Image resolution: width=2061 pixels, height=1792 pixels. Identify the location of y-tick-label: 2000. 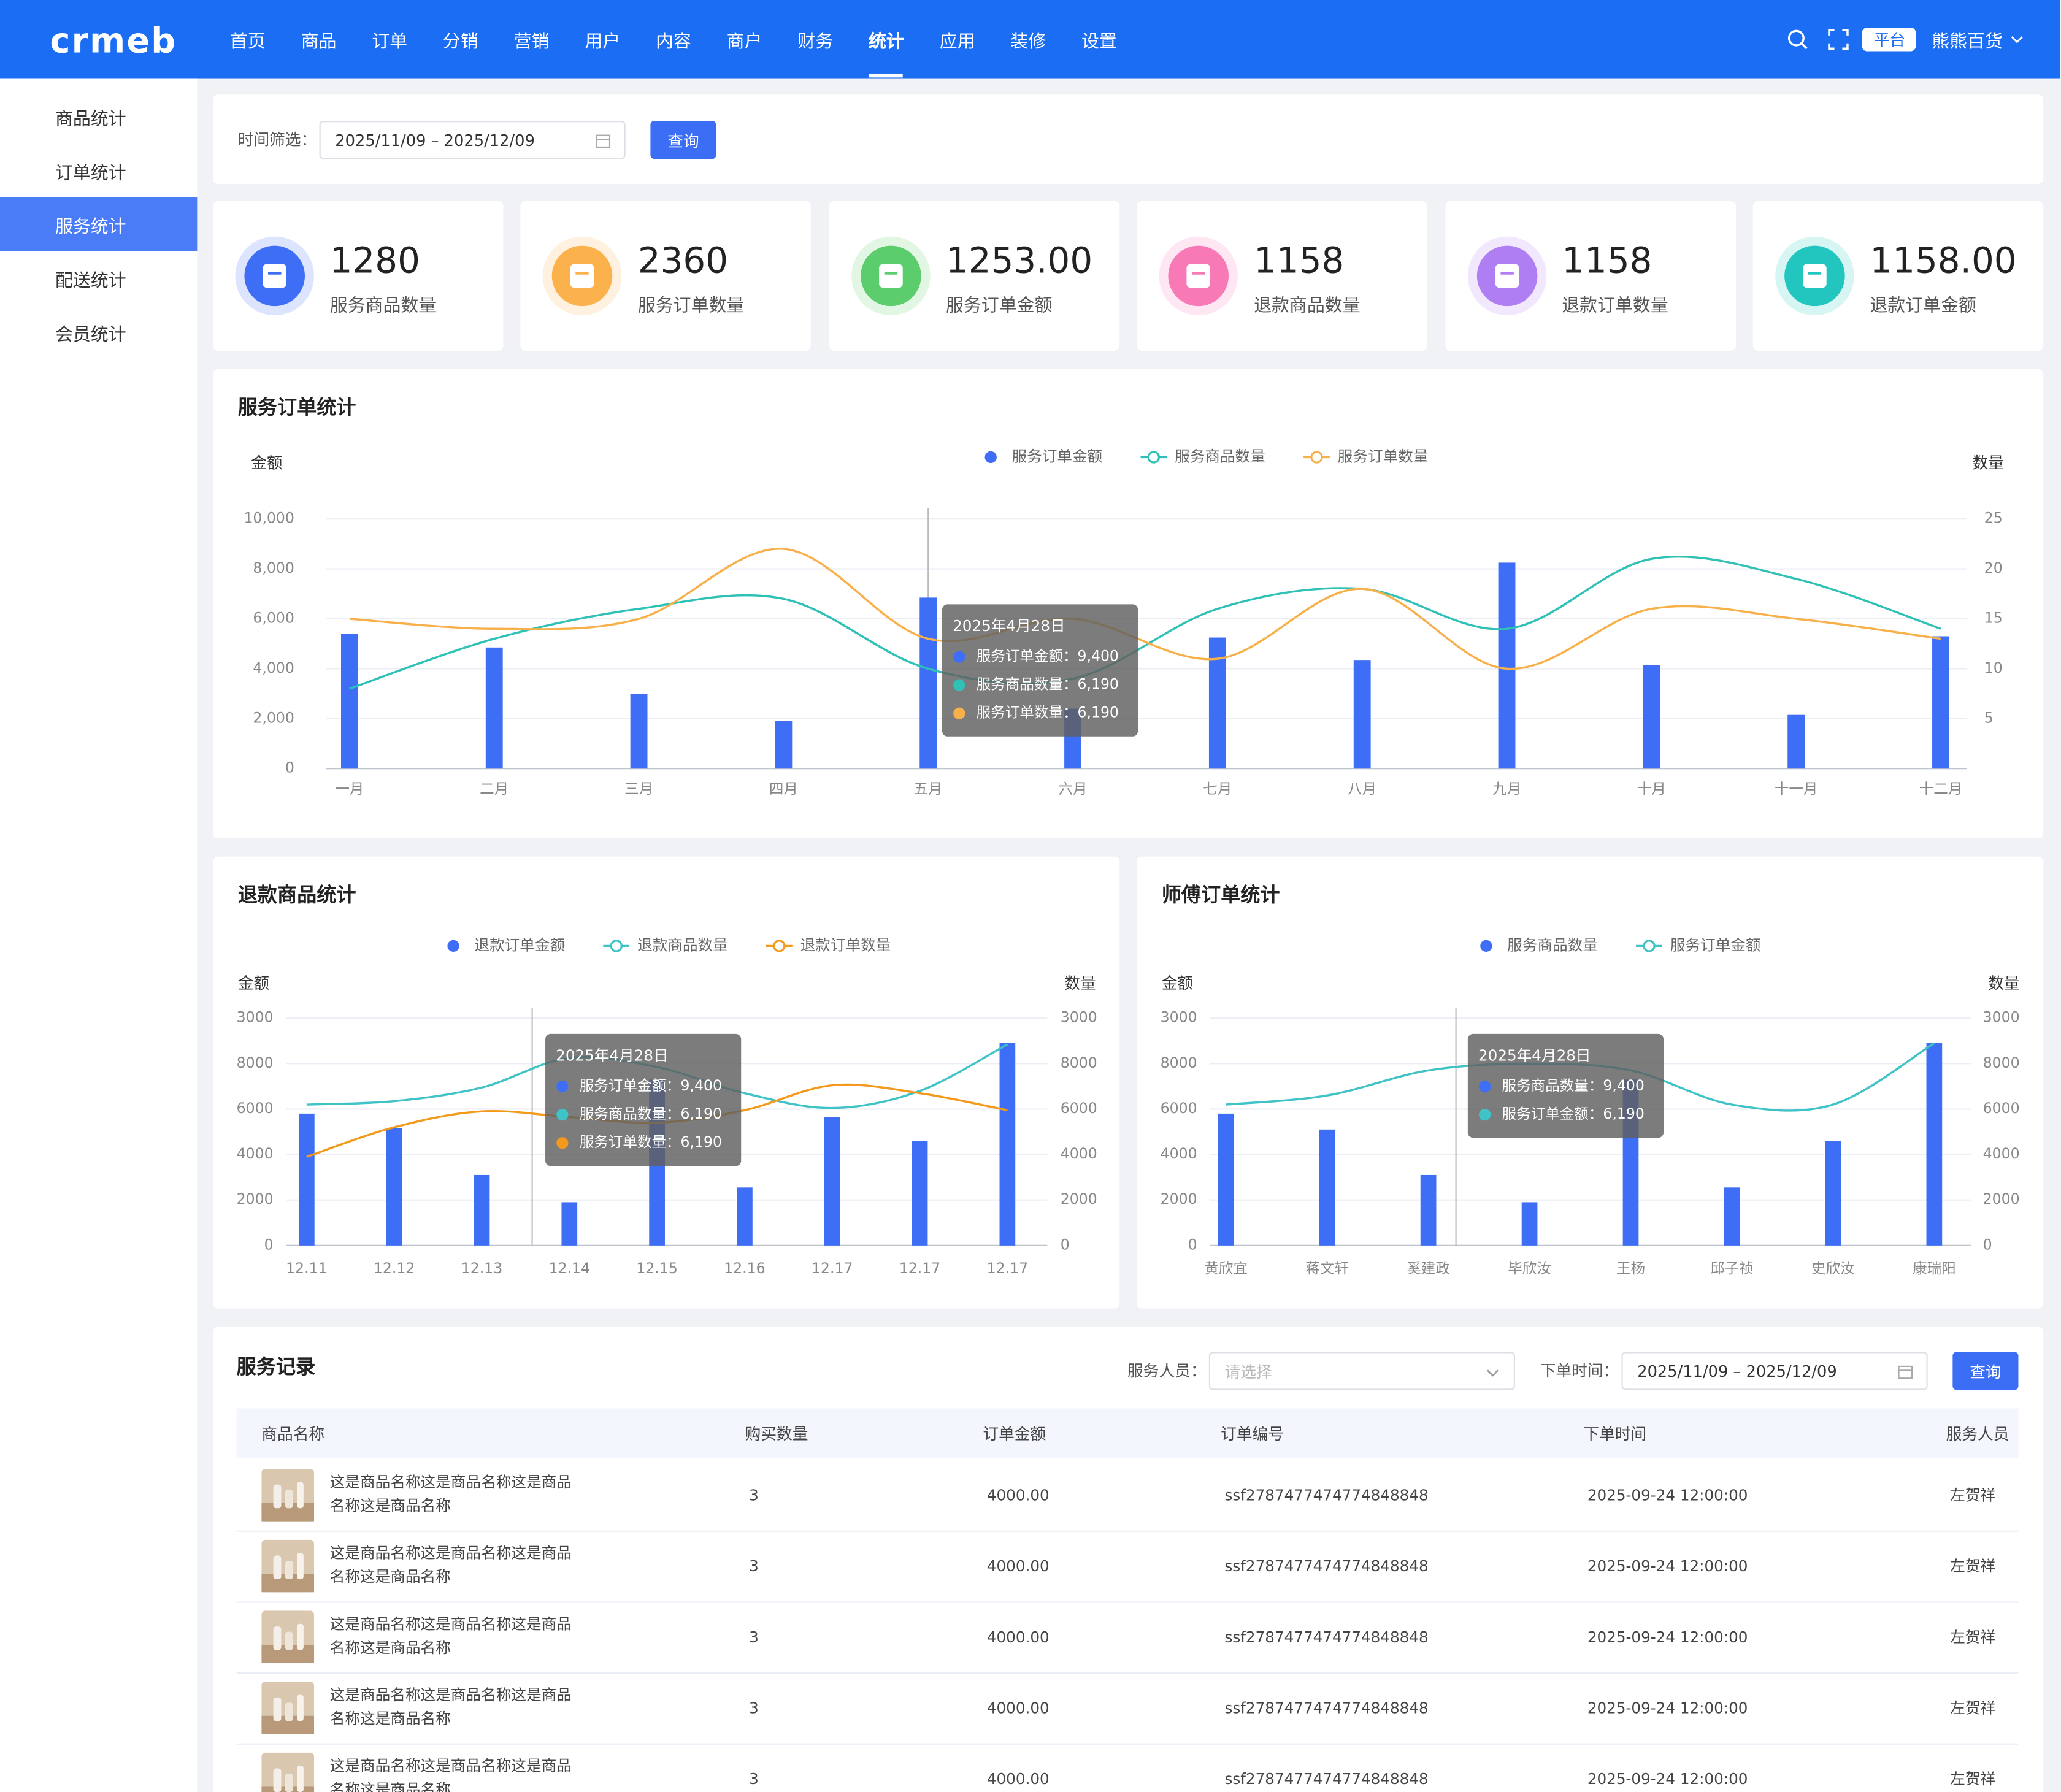
(1179, 1199).